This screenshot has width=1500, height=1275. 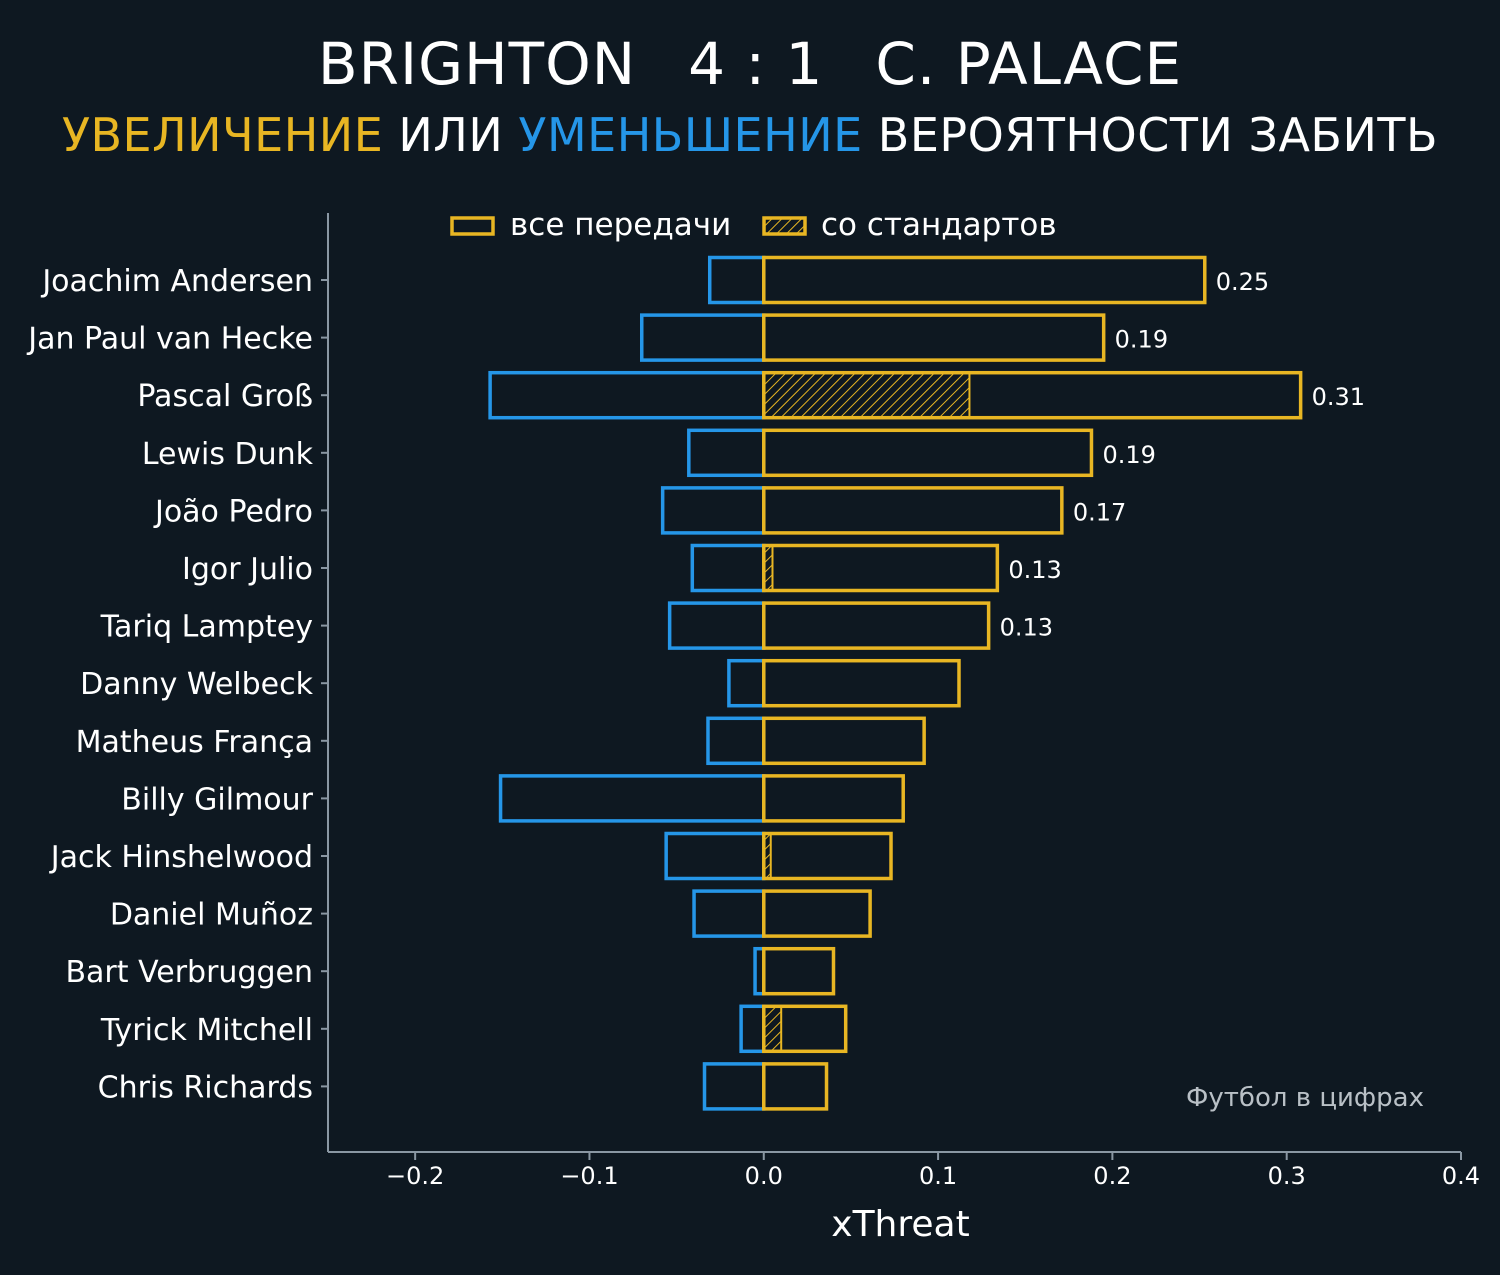 I want to click on category-label: Matheus França, so click(x=194, y=742).